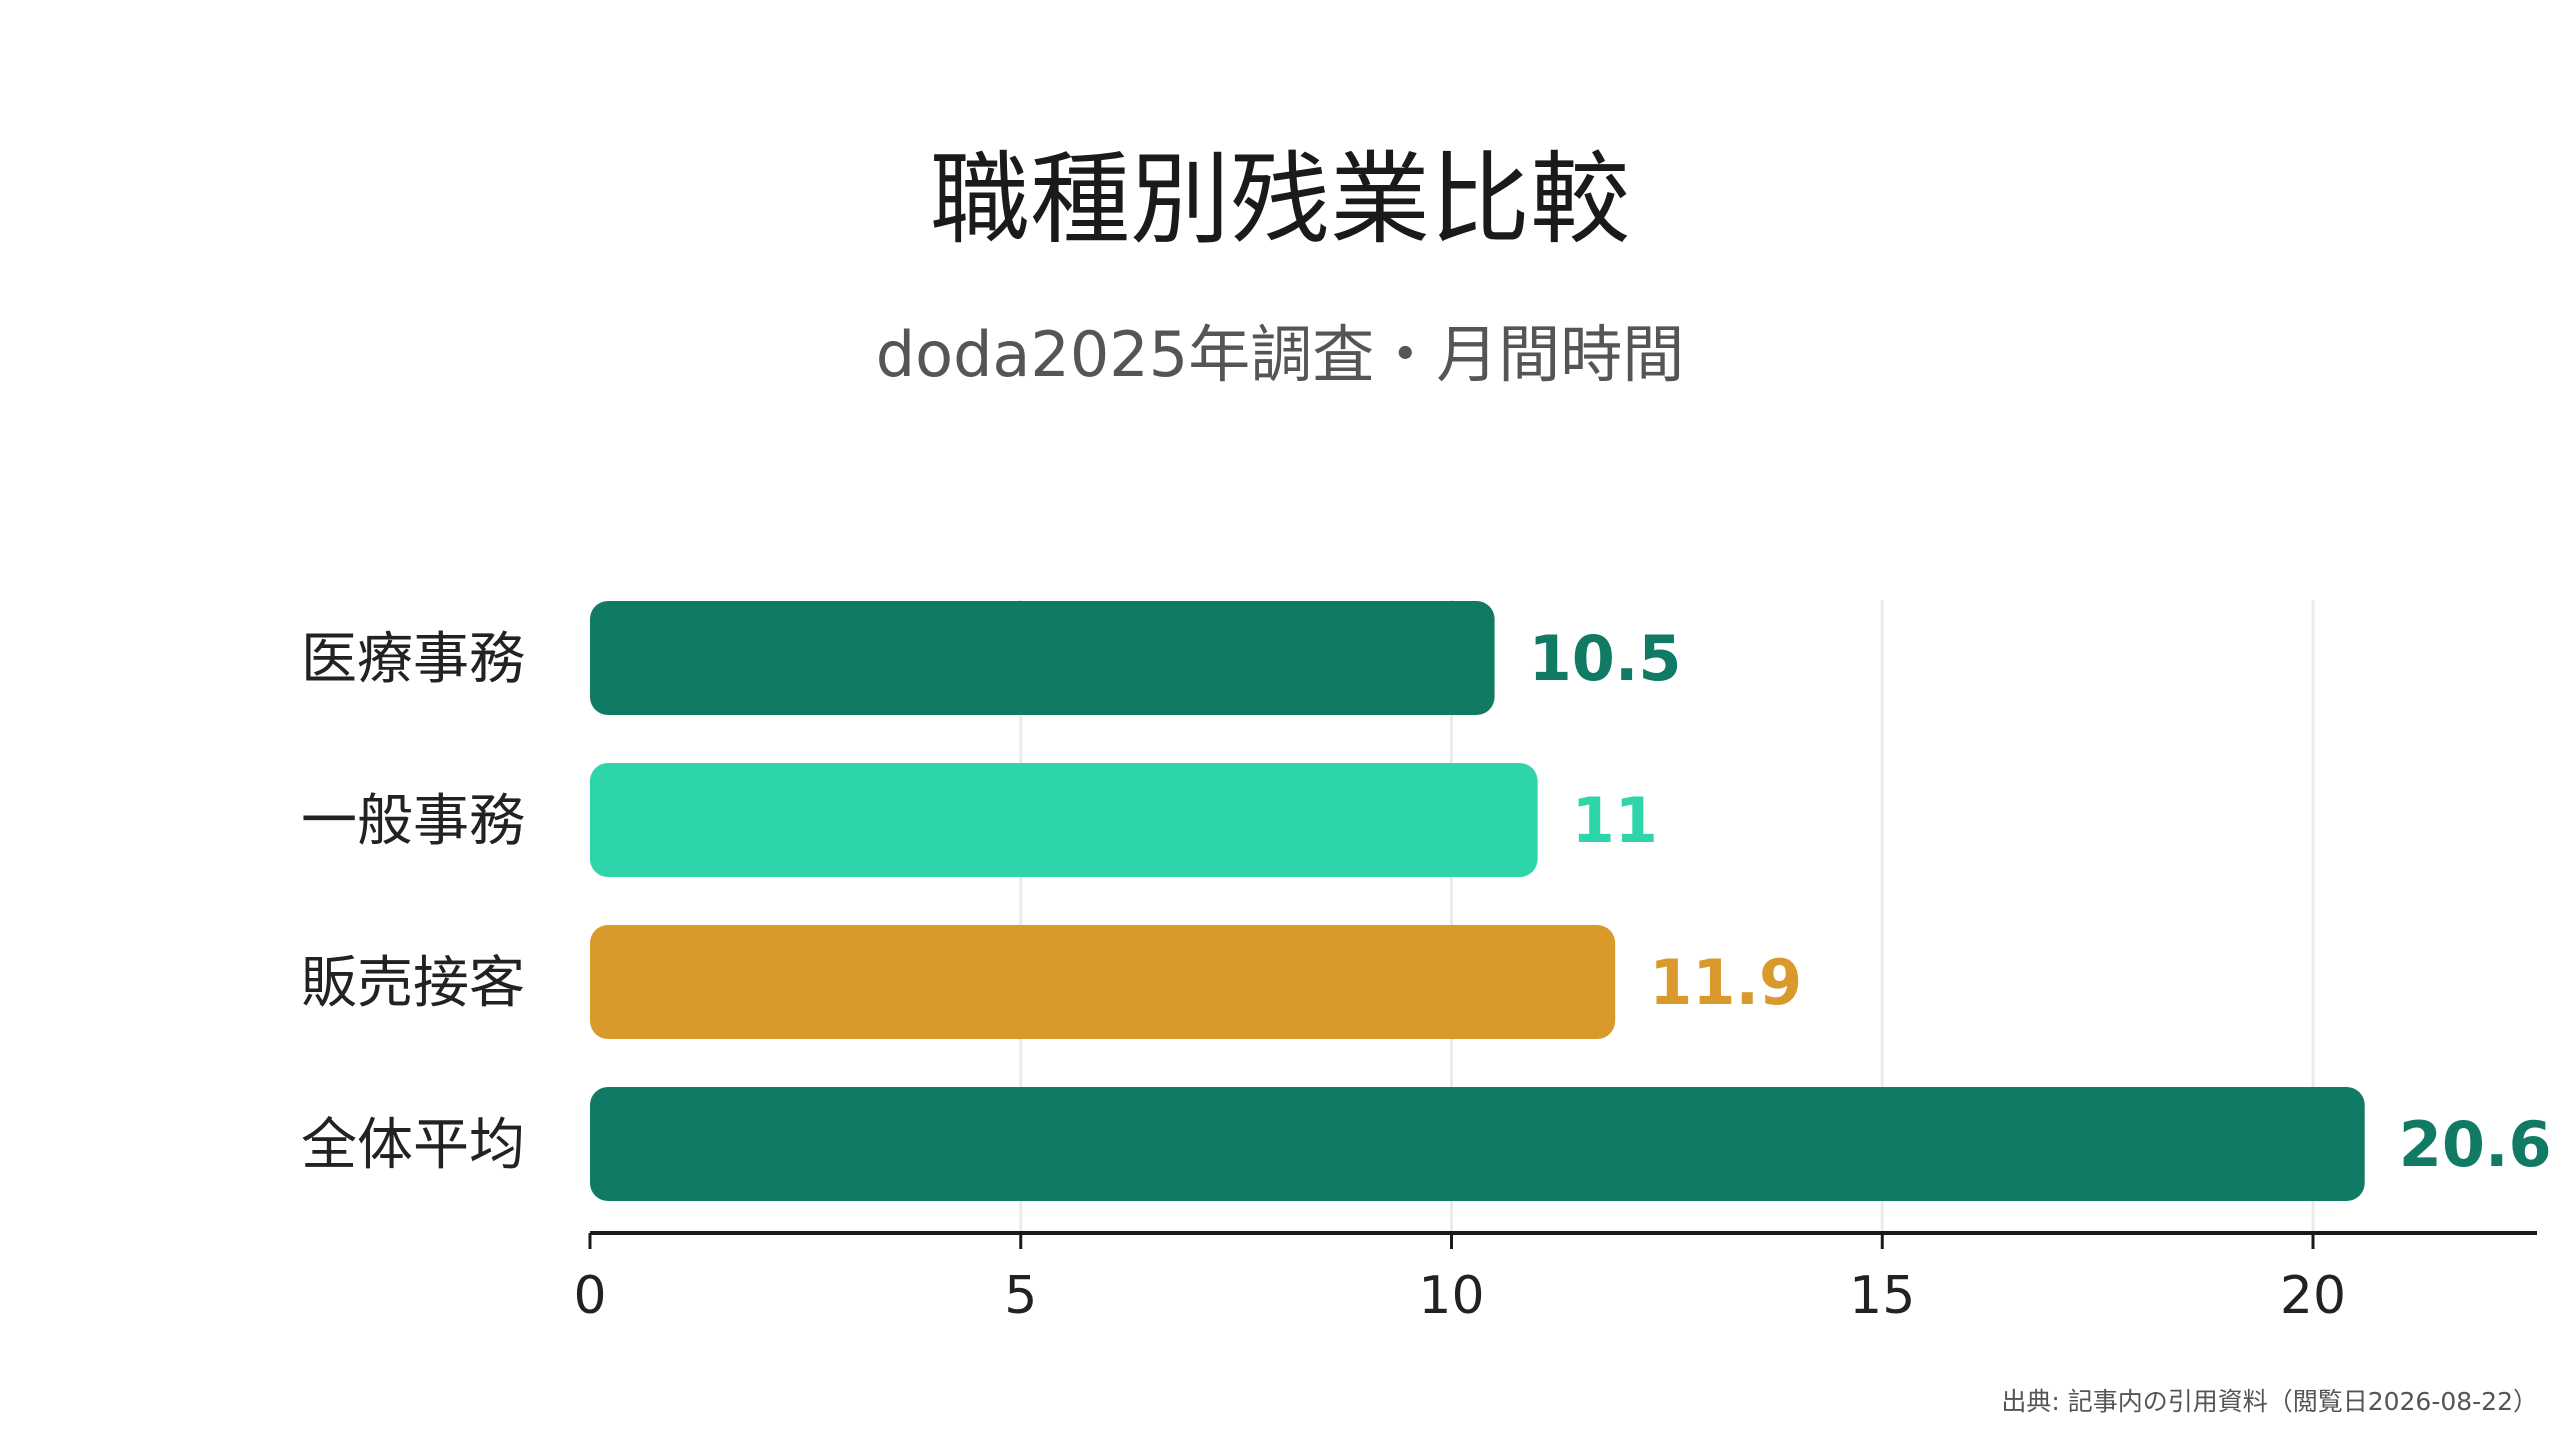 The height and width of the screenshot is (1440, 2560). What do you see at coordinates (1280, 354) in the screenshot?
I see `chart-subtitle: doda2025年調査・月間時間` at bounding box center [1280, 354].